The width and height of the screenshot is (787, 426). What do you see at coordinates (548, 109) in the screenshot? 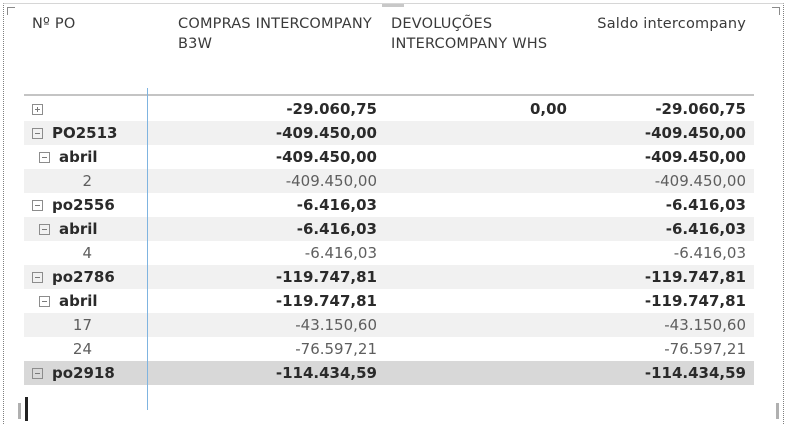
I see `cell-devolucoes: 0,00` at bounding box center [548, 109].